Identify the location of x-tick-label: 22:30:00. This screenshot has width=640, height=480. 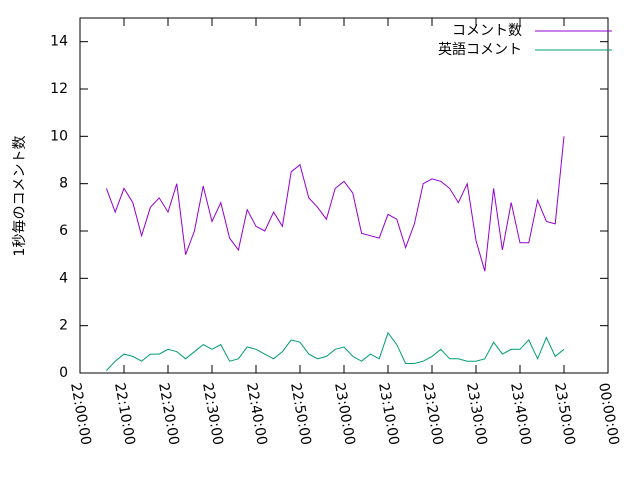
(212, 414).